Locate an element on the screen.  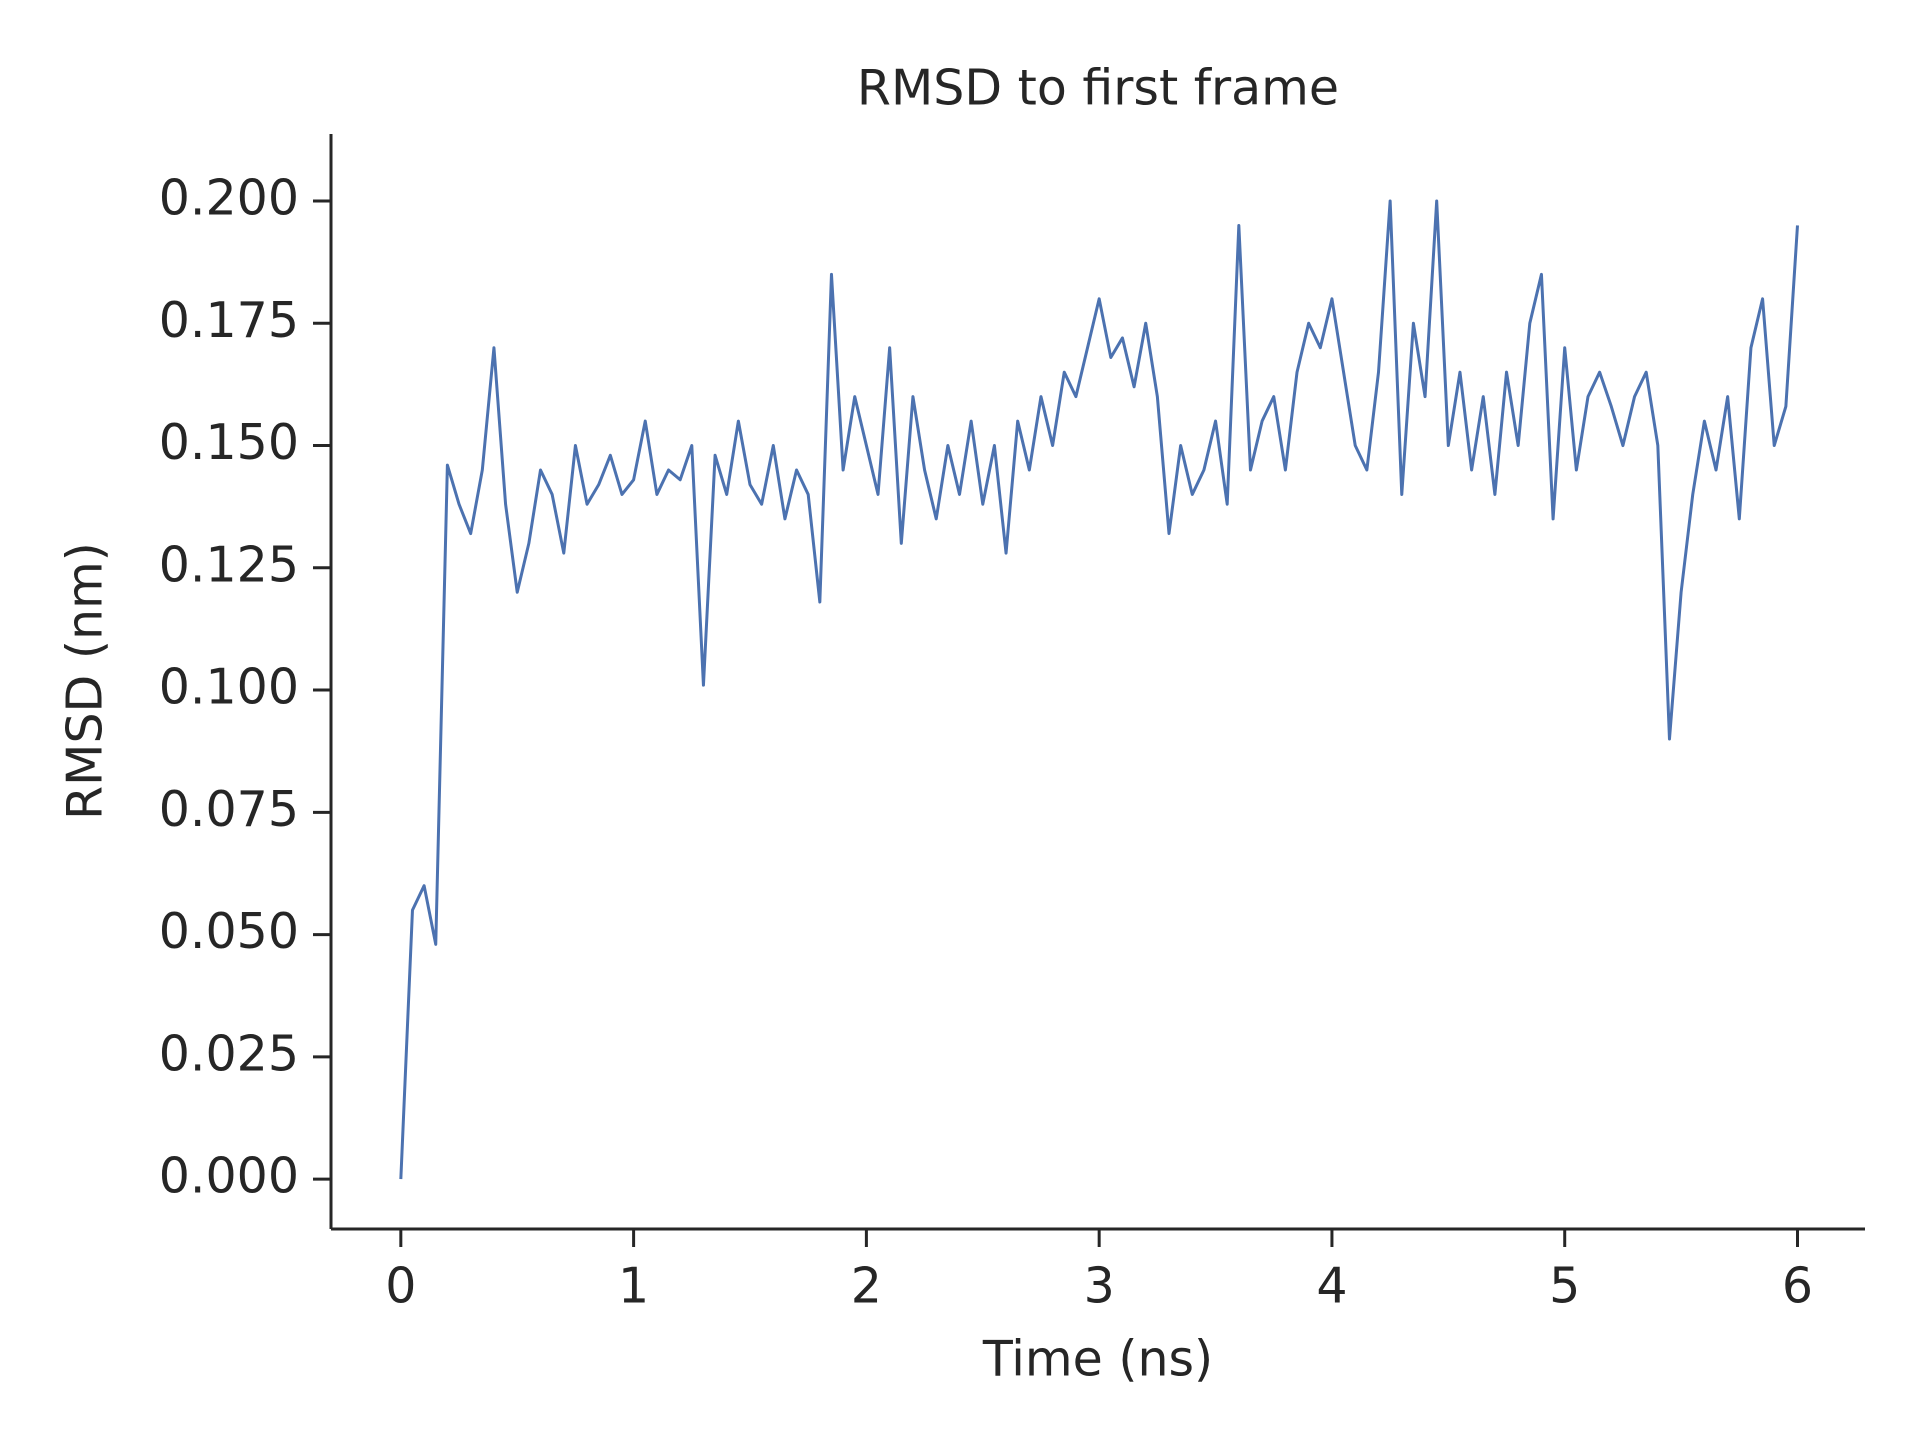
x-tick-label: 2 is located at coordinates (866, 1286).